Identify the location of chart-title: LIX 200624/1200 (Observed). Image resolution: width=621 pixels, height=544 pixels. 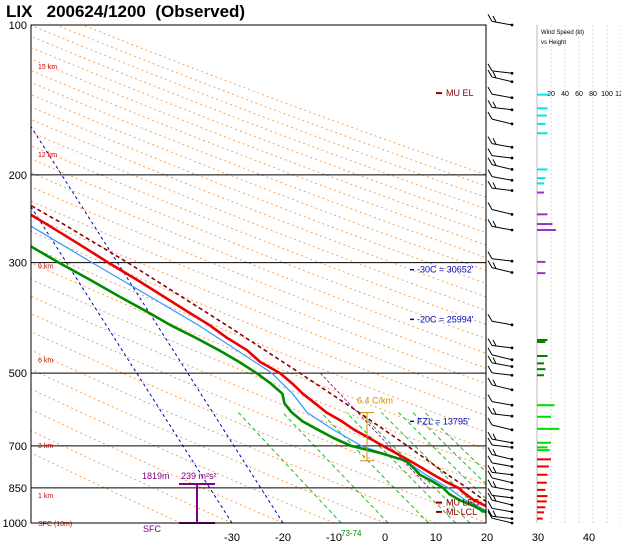
(126, 11).